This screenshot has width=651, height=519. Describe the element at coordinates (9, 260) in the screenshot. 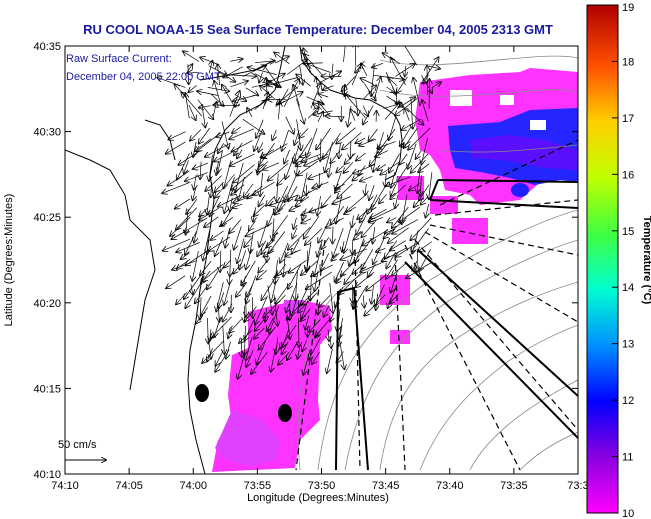

I see `y-axis-label: Latitude (Degrees:Minutes)` at that location.